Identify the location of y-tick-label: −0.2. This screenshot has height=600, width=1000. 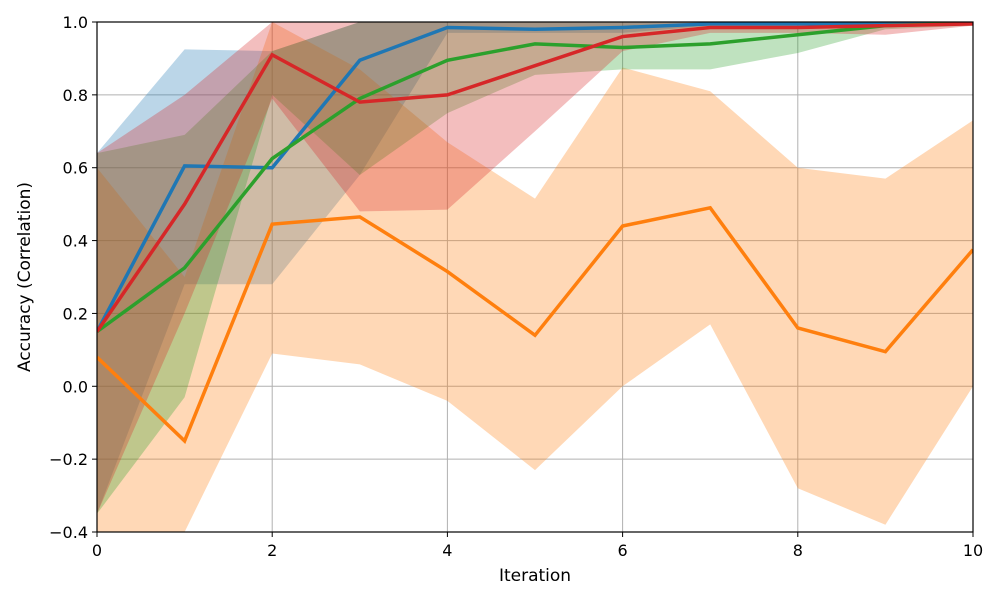
(68, 459).